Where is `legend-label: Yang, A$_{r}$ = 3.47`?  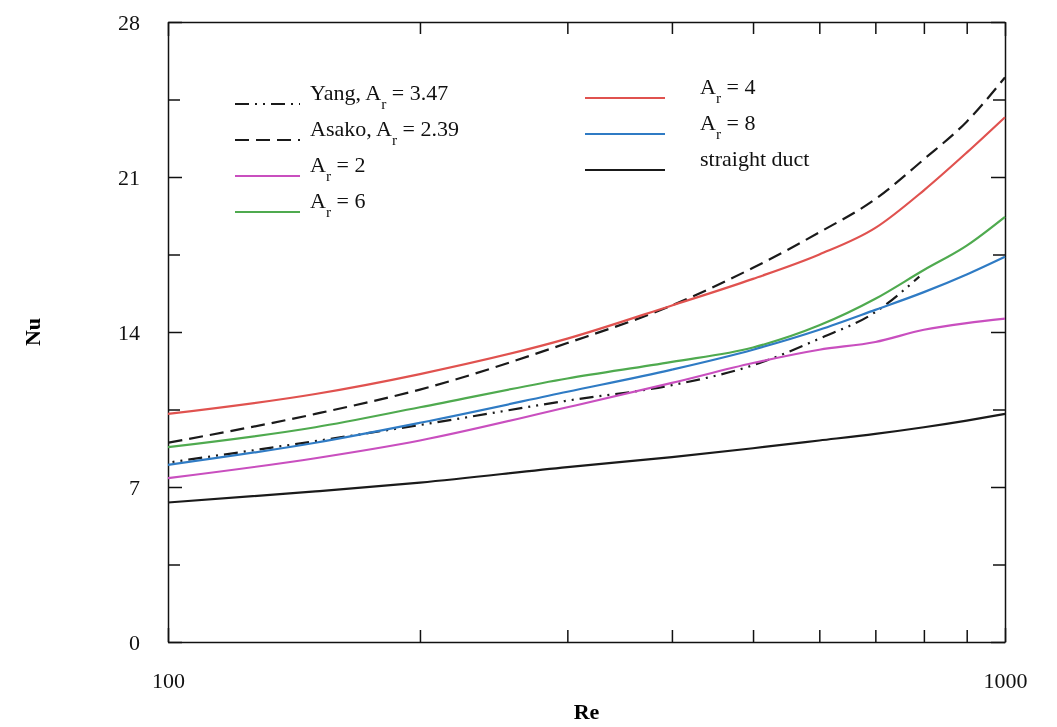
legend-label: Yang, A$_{r}$ = 3.47 is located at coordinates (379, 96).